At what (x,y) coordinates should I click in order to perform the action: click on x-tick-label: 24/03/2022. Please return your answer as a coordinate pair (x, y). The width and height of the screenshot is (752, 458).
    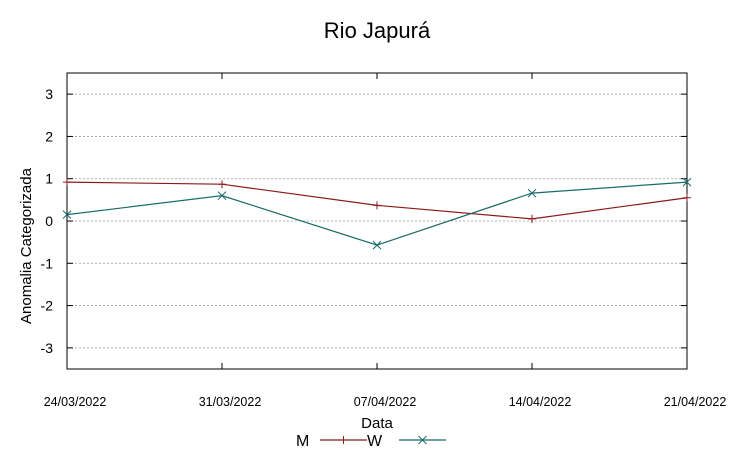
    Looking at the image, I should click on (75, 402).